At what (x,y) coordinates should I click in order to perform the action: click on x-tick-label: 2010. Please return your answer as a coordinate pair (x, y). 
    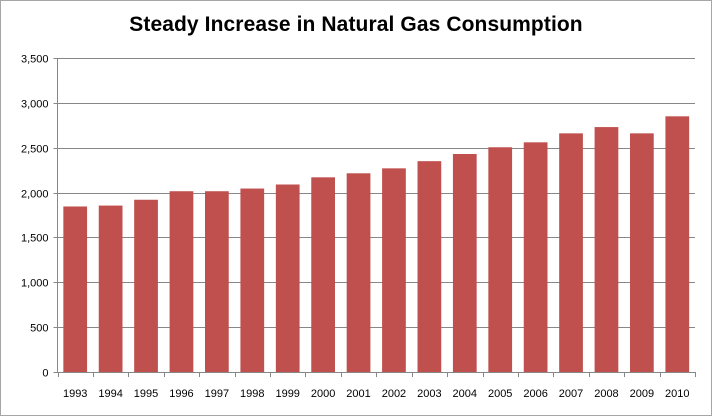
    Looking at the image, I should click on (677, 394).